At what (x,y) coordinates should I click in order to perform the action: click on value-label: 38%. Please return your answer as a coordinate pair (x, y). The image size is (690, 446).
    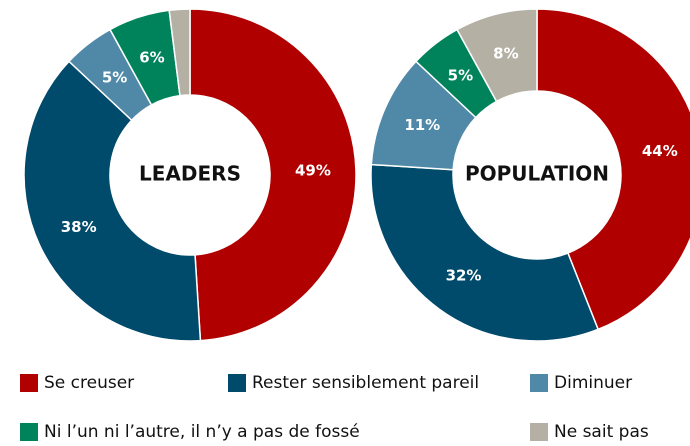
    Looking at the image, I should click on (79, 227).